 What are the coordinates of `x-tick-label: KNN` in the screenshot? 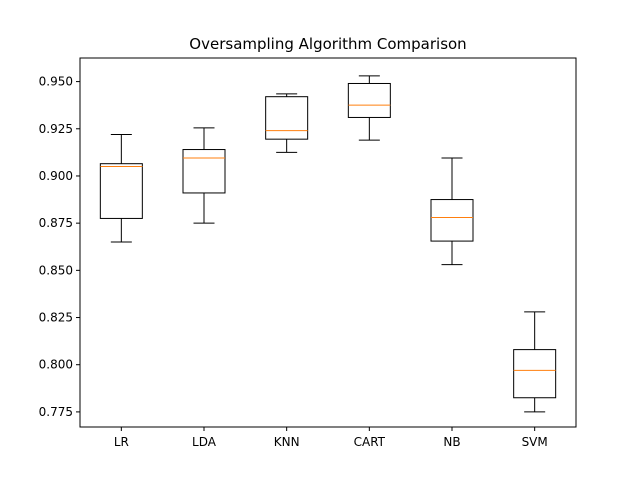 It's located at (287, 442).